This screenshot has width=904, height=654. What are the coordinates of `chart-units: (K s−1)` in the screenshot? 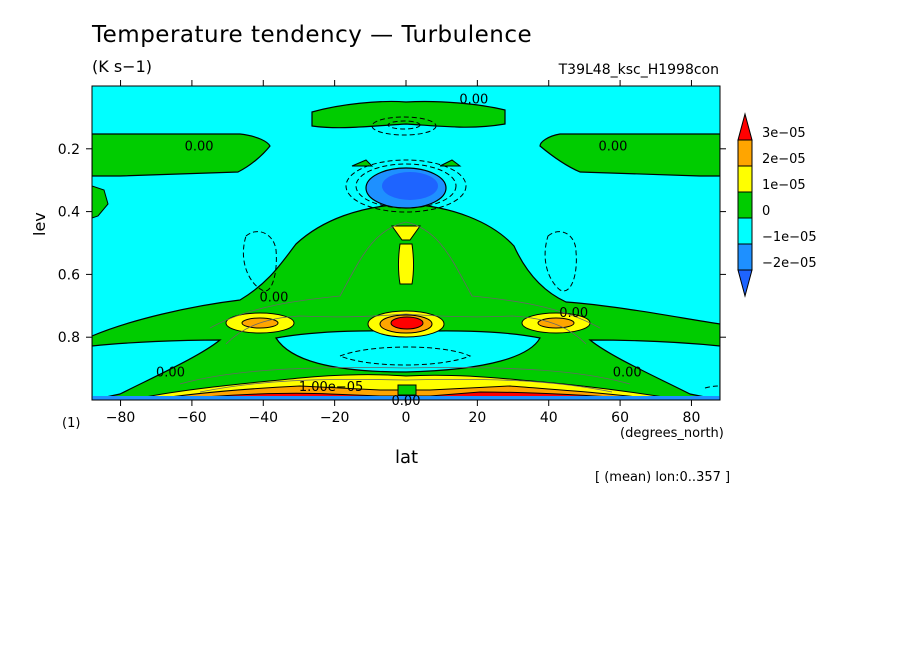 It's located at (122, 66).